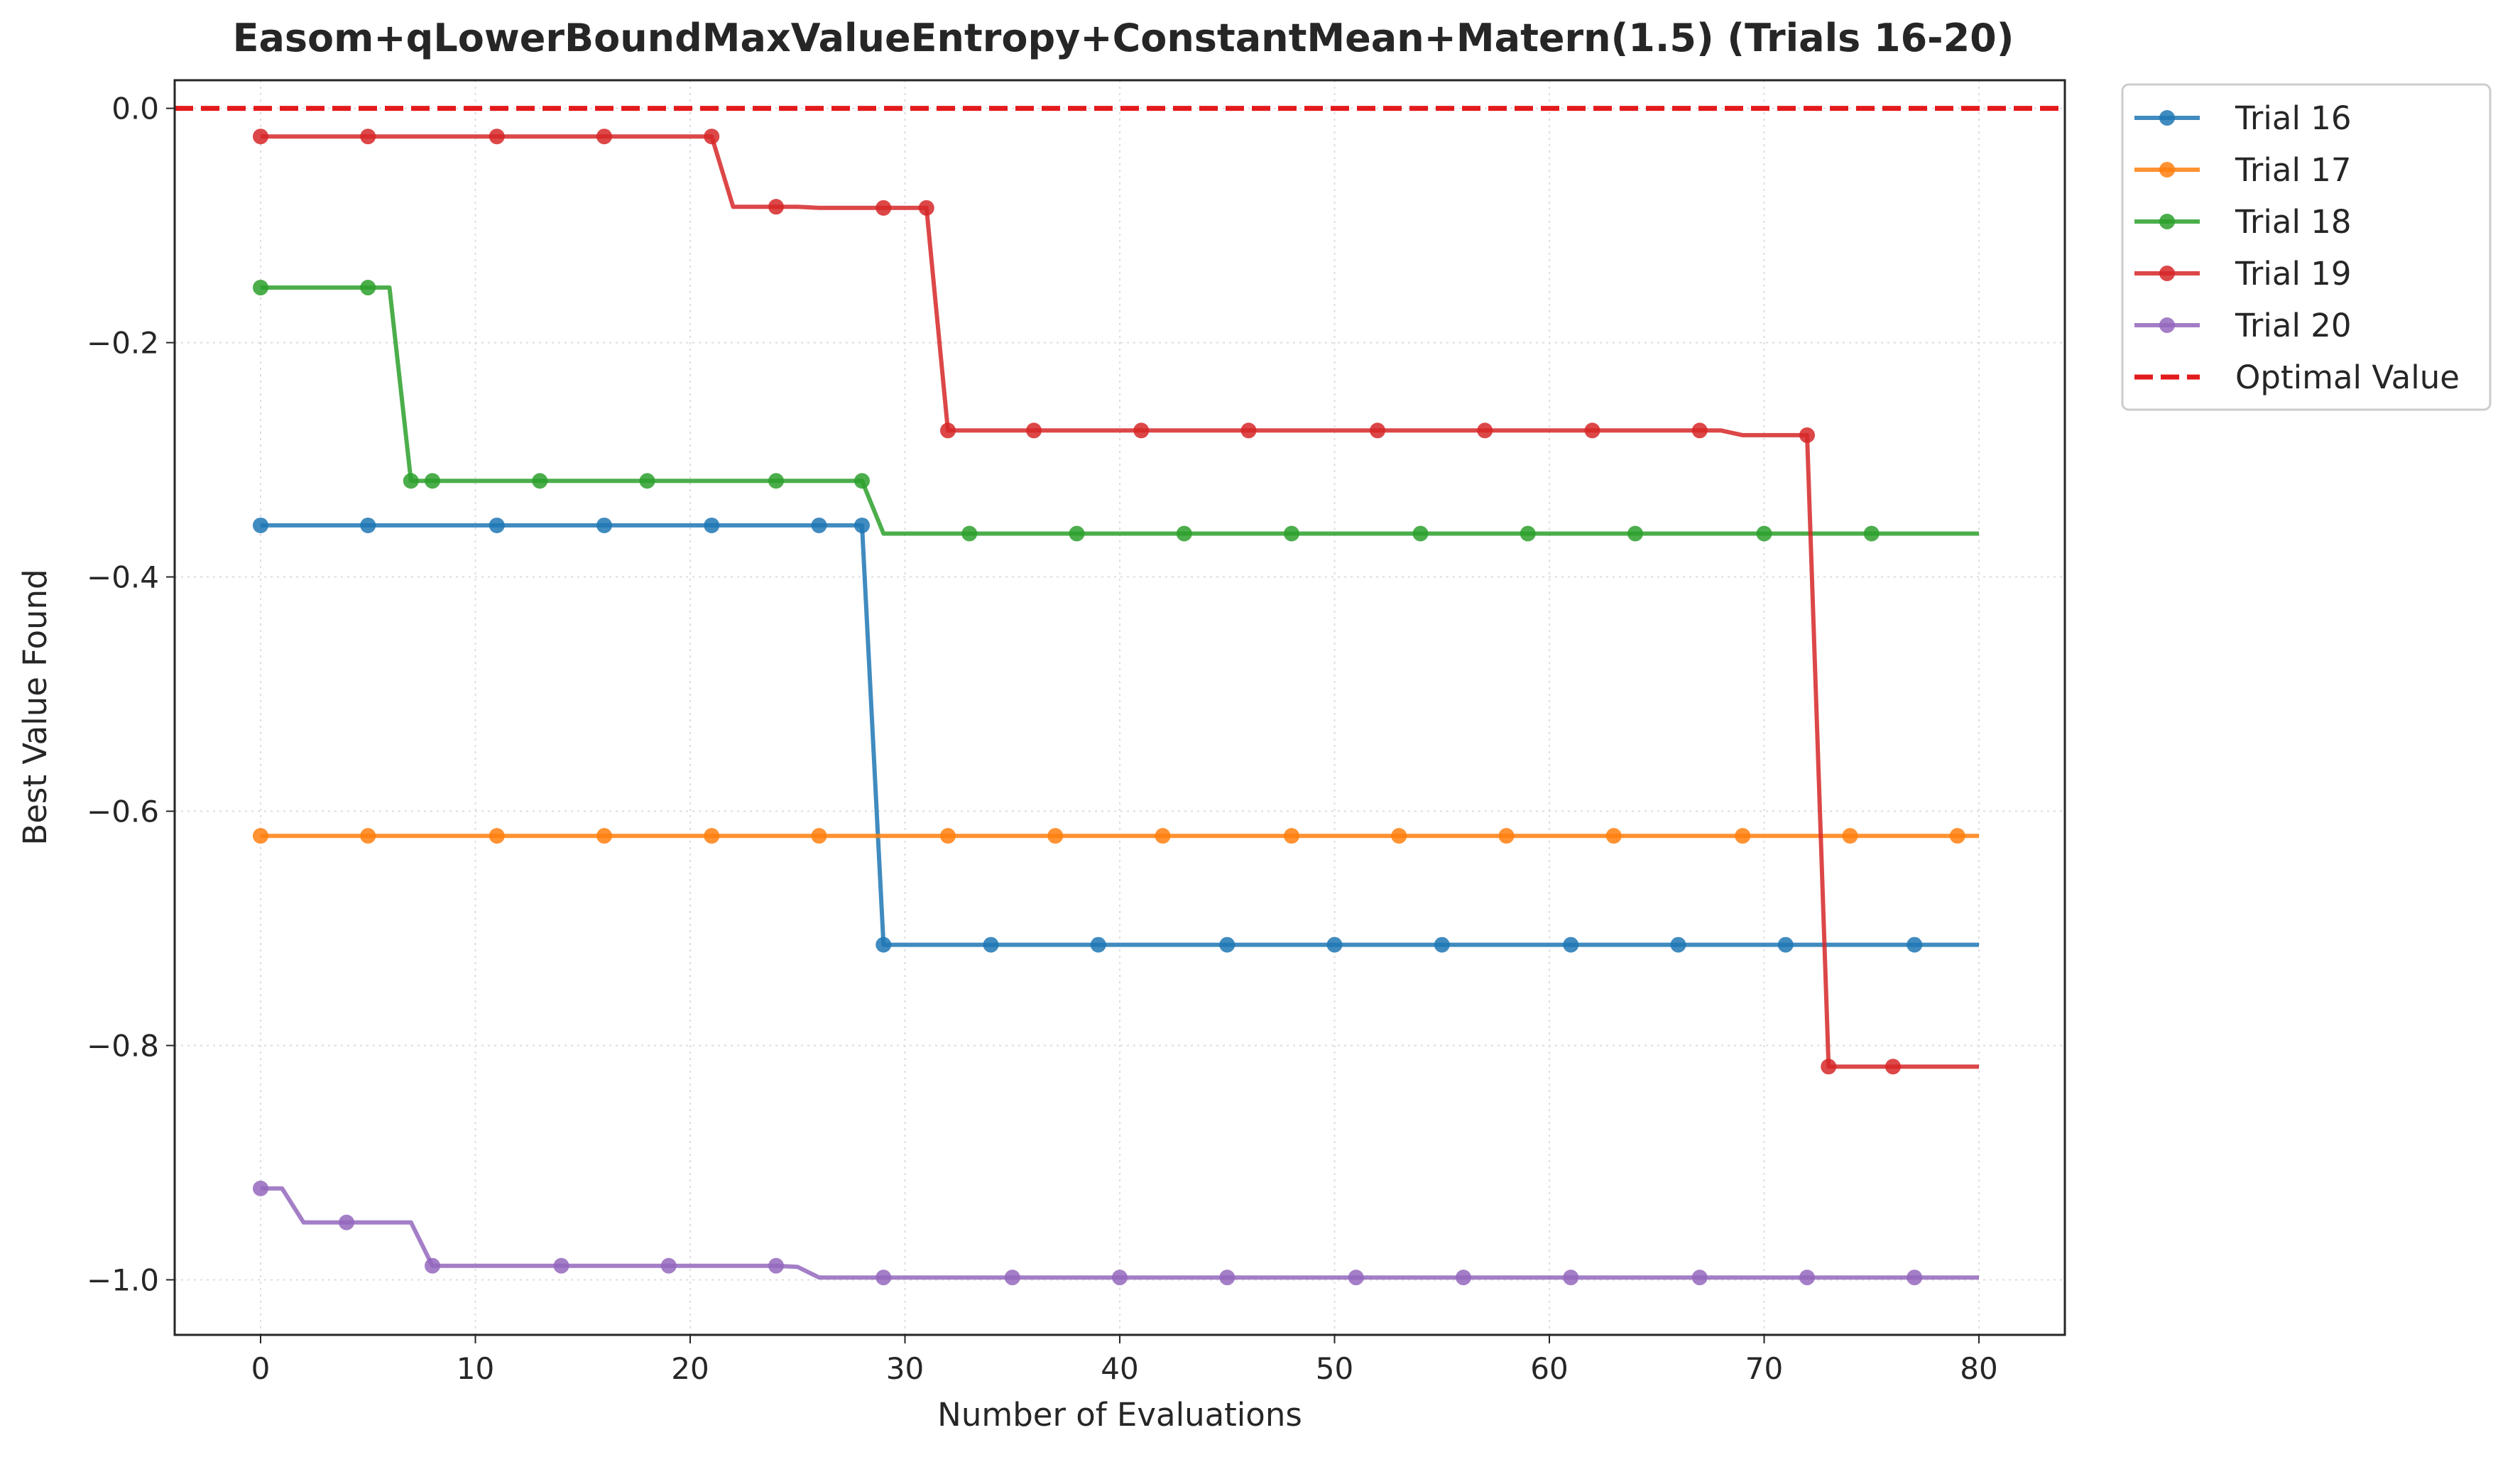 Image resolution: width=2520 pixels, height=1457 pixels. I want to click on x-axis-label: Number of Evaluations, so click(1119, 1415).